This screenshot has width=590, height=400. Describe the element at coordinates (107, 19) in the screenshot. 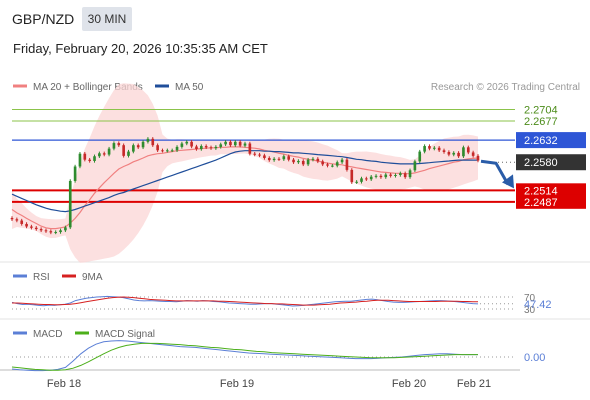

I see `timeframe-button: 30 MIN` at that location.